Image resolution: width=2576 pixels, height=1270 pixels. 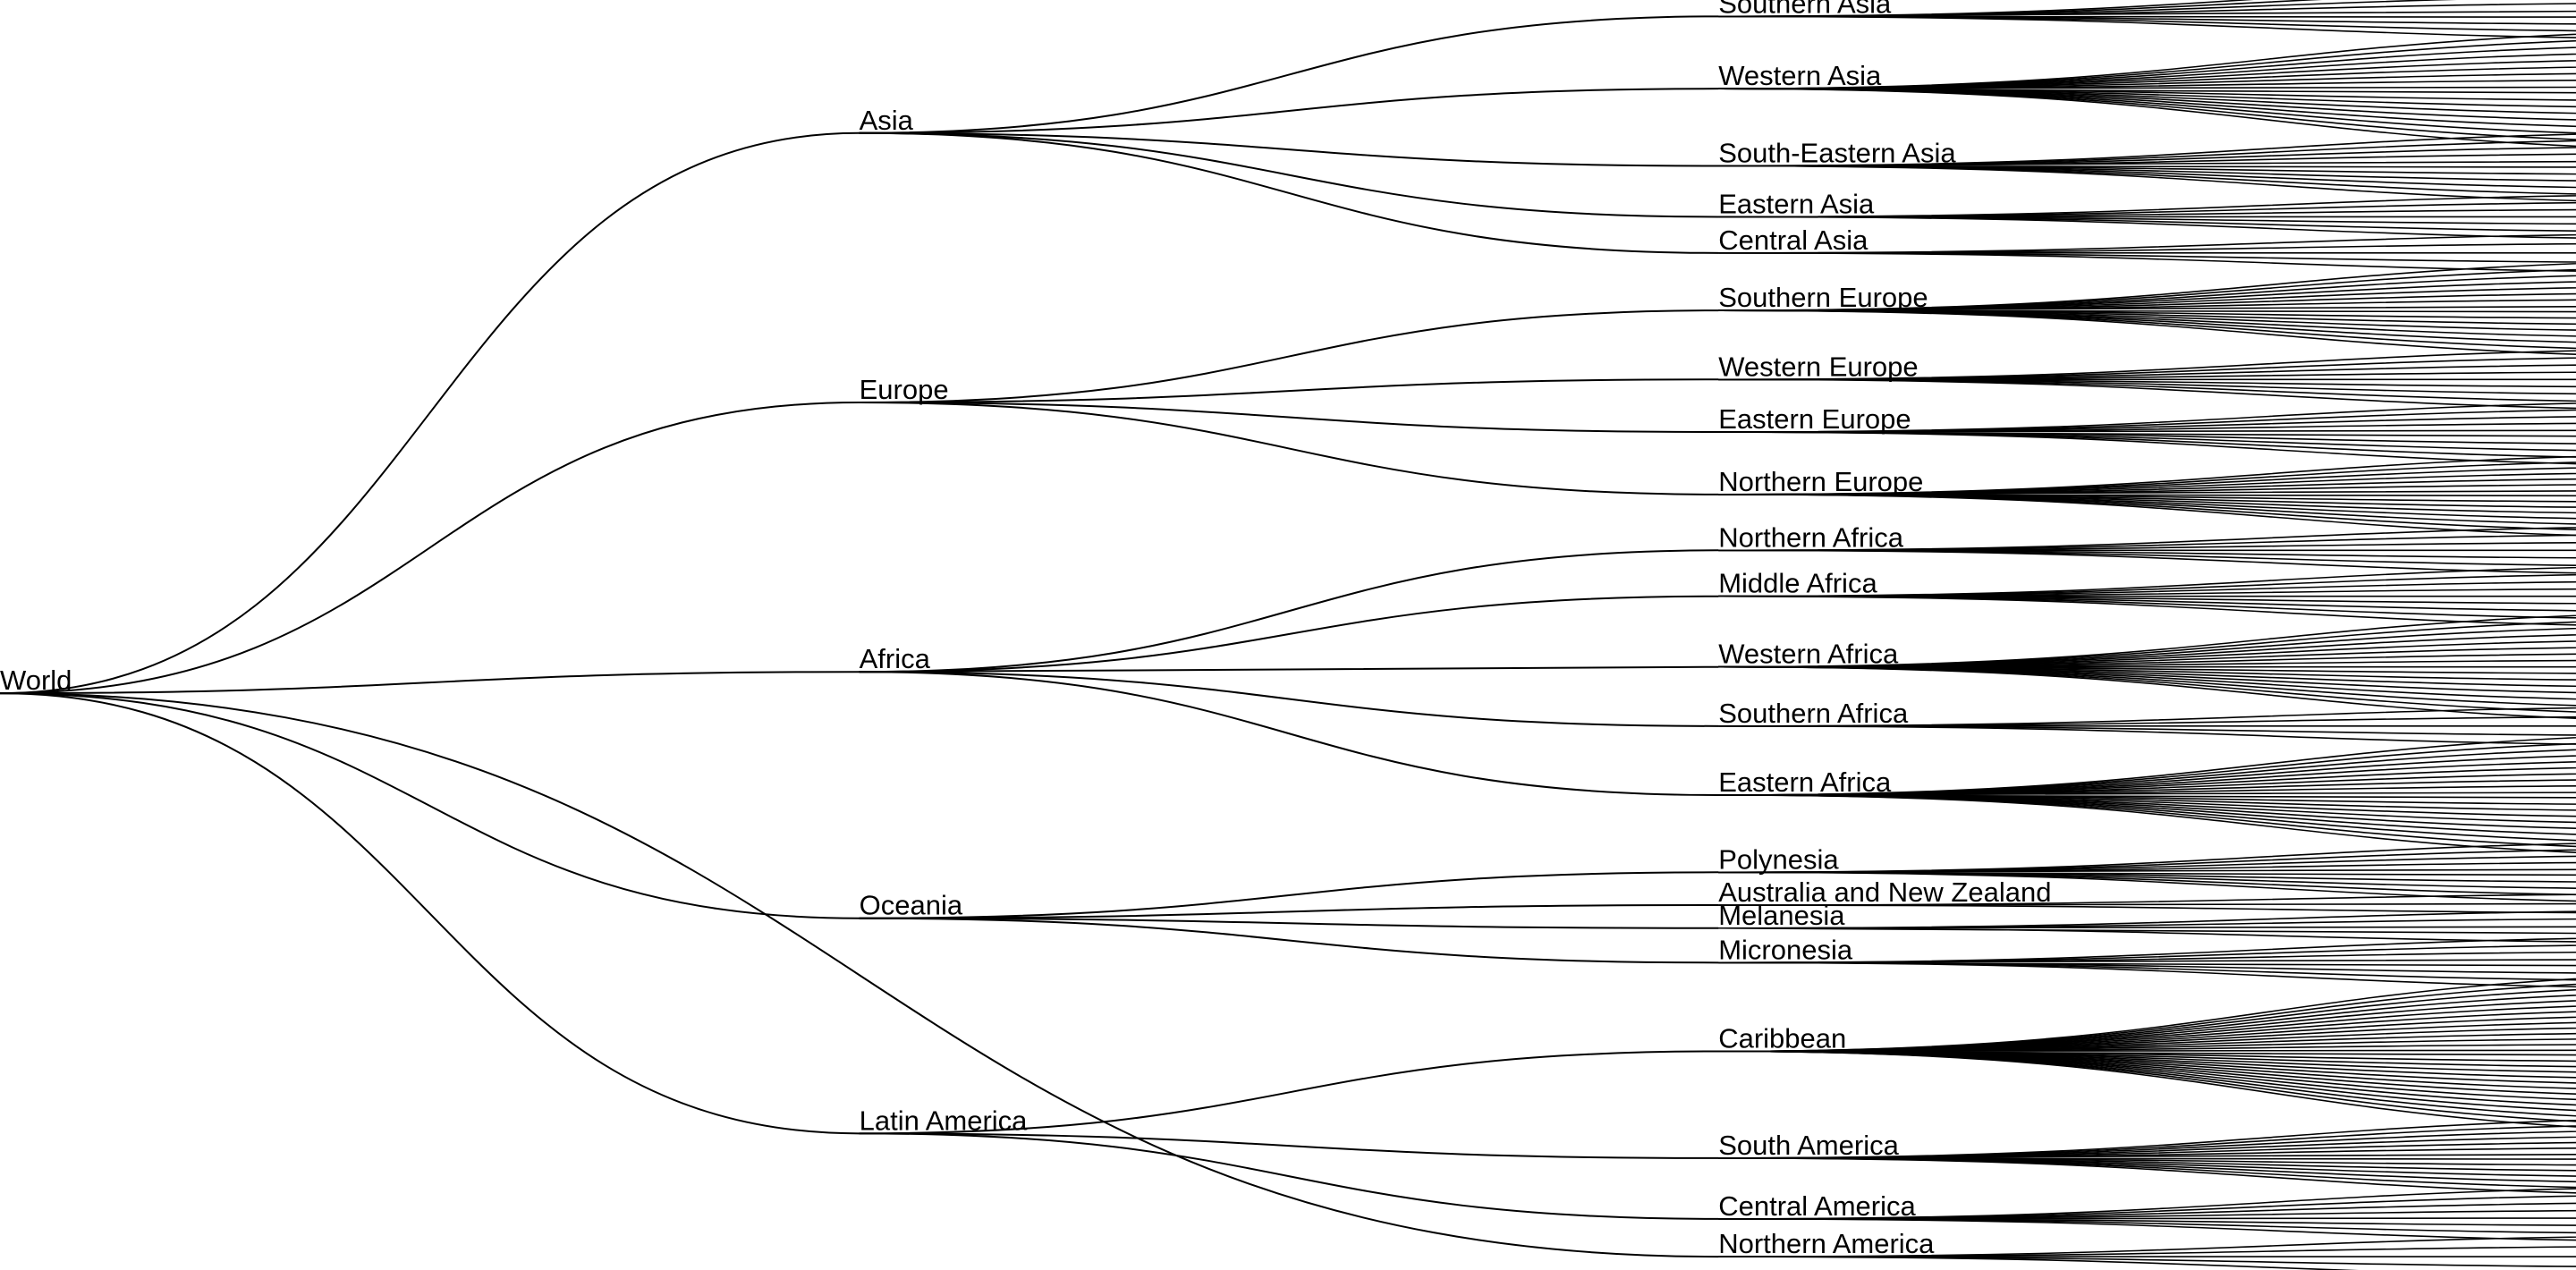 I want to click on subregion-label: Central America, so click(x=1817, y=1206).